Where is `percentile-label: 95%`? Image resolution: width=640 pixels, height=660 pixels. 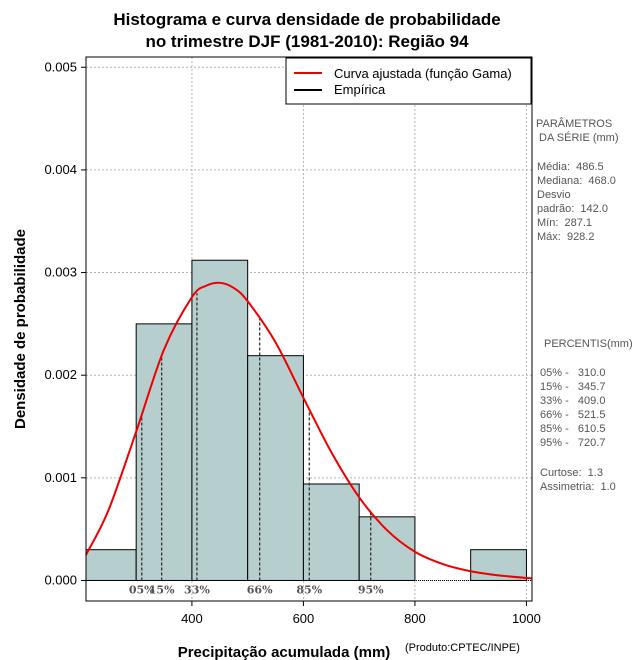
percentile-label: 95% is located at coordinates (371, 589).